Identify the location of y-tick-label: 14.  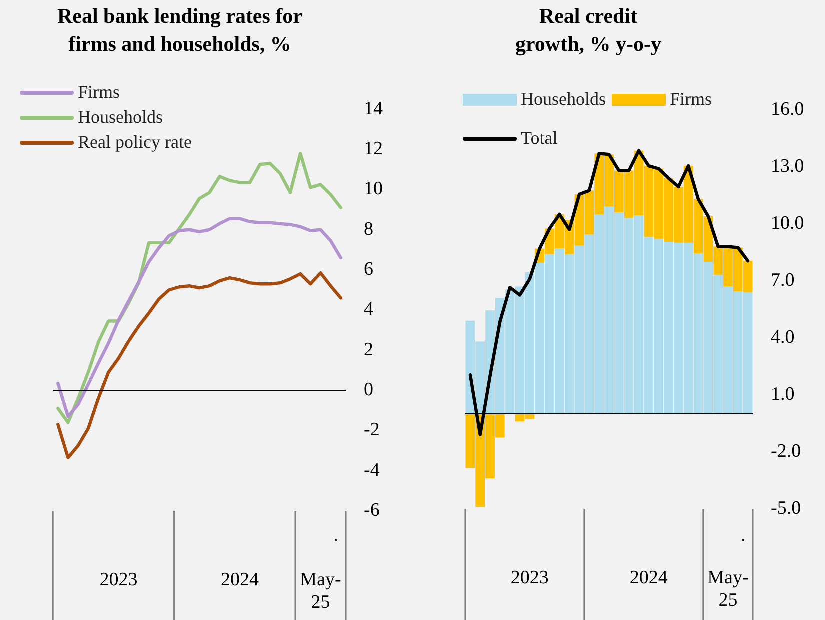
(374, 109).